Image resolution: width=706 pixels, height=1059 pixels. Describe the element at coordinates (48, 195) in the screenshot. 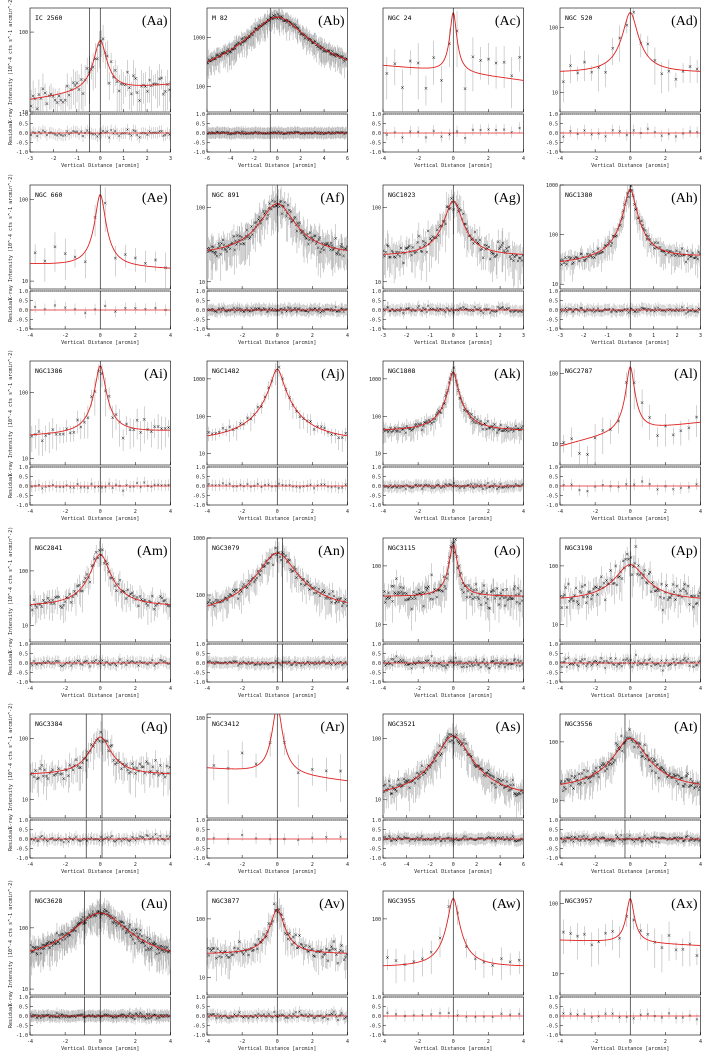

I see `galaxy-name: NGC 660` at that location.